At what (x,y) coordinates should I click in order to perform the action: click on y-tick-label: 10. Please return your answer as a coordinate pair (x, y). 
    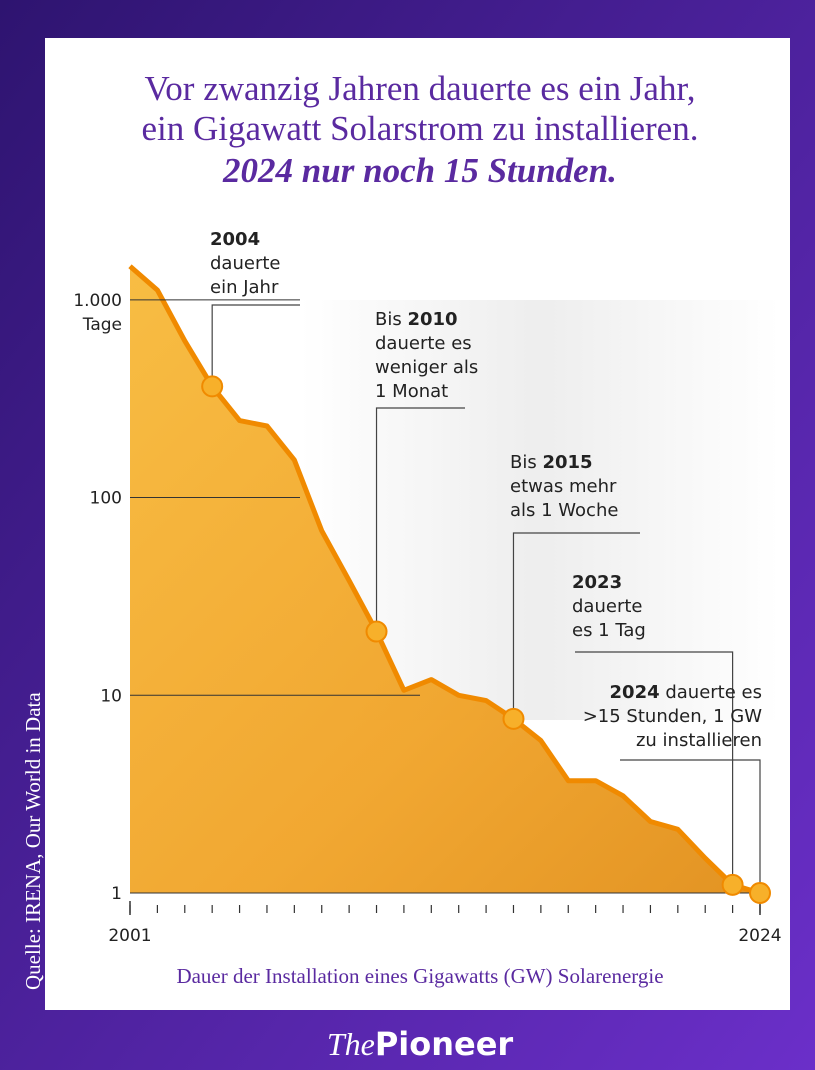
    Looking at the image, I should click on (111, 696).